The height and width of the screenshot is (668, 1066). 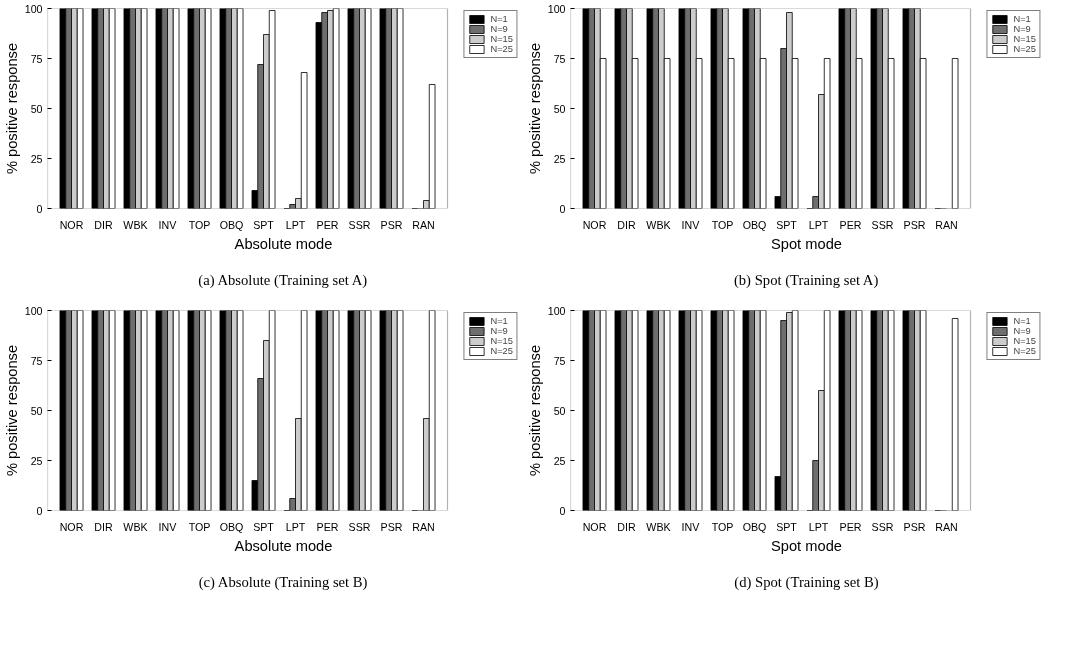 What do you see at coordinates (806, 280) in the screenshot?
I see `text: (b) Spot (Training set A)` at bounding box center [806, 280].